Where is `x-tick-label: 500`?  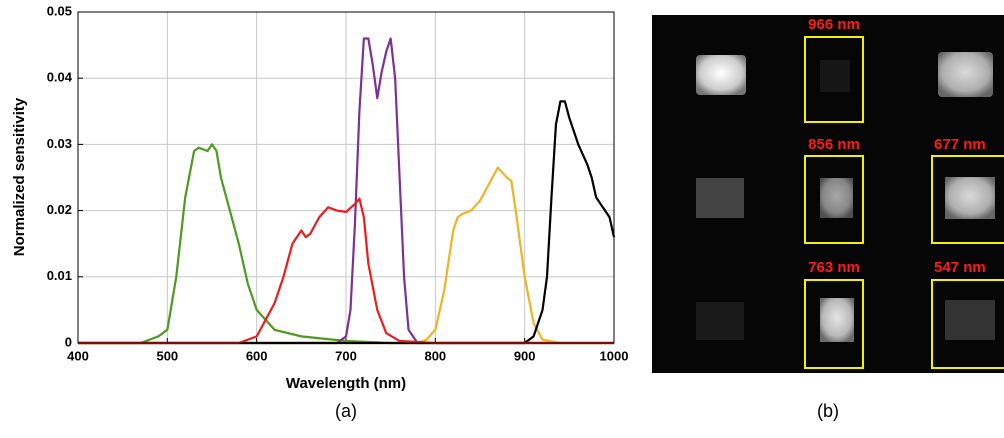
x-tick-label: 500 is located at coordinates (167, 355).